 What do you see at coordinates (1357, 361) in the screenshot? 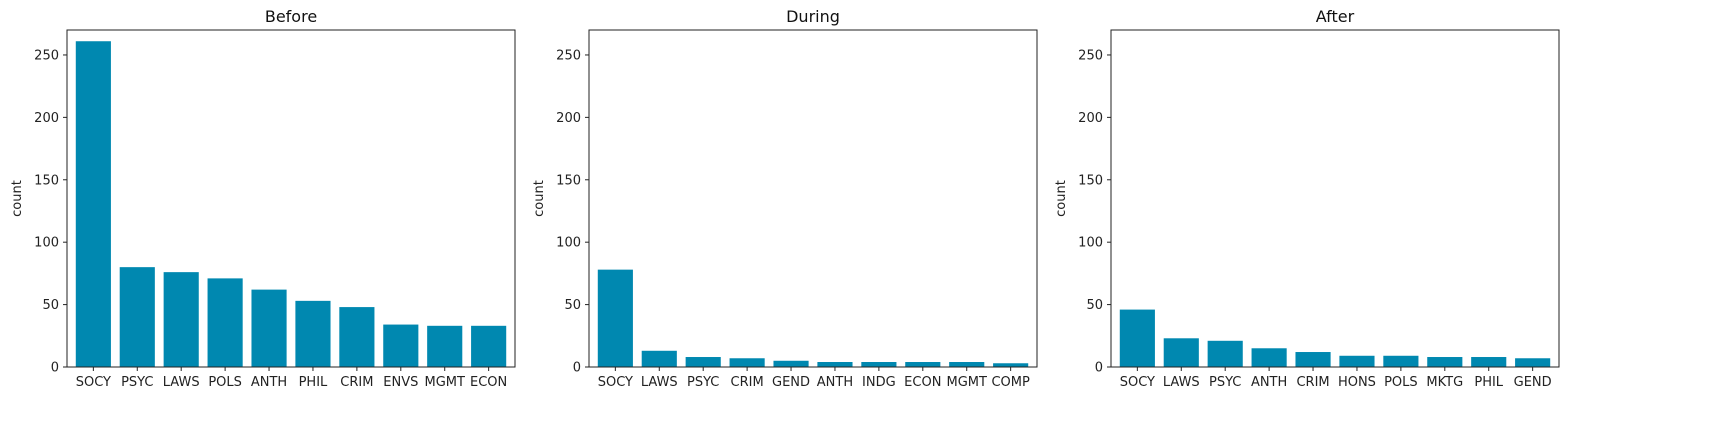
I see `bar-hons` at bounding box center [1357, 361].